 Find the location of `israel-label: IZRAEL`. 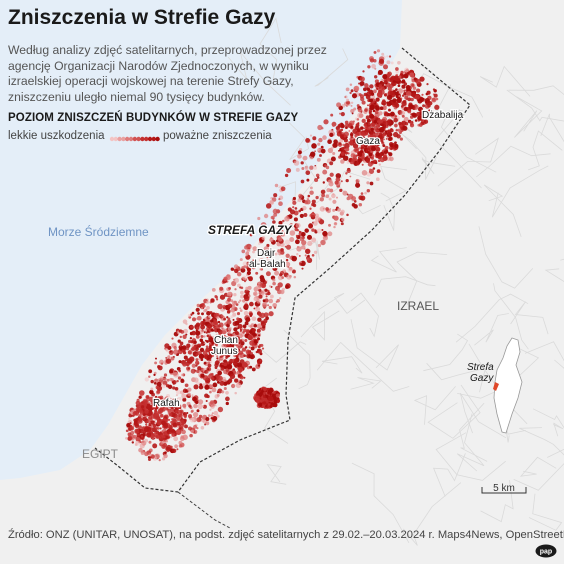

israel-label: IZRAEL is located at coordinates (418, 306).